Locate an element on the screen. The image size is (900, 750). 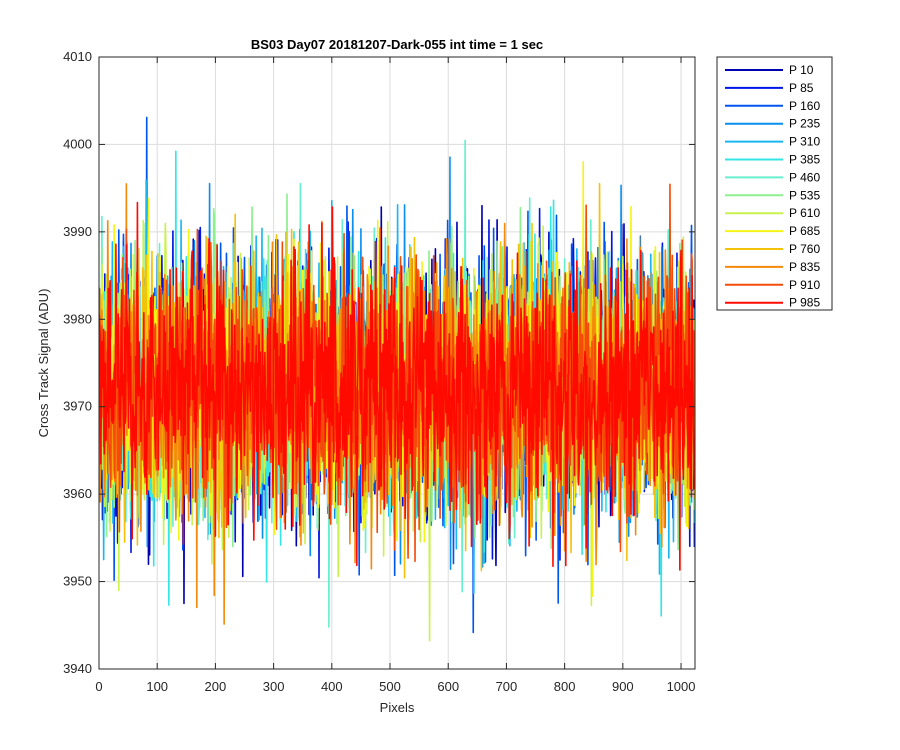
x-tick-label: 600 is located at coordinates (448, 686).